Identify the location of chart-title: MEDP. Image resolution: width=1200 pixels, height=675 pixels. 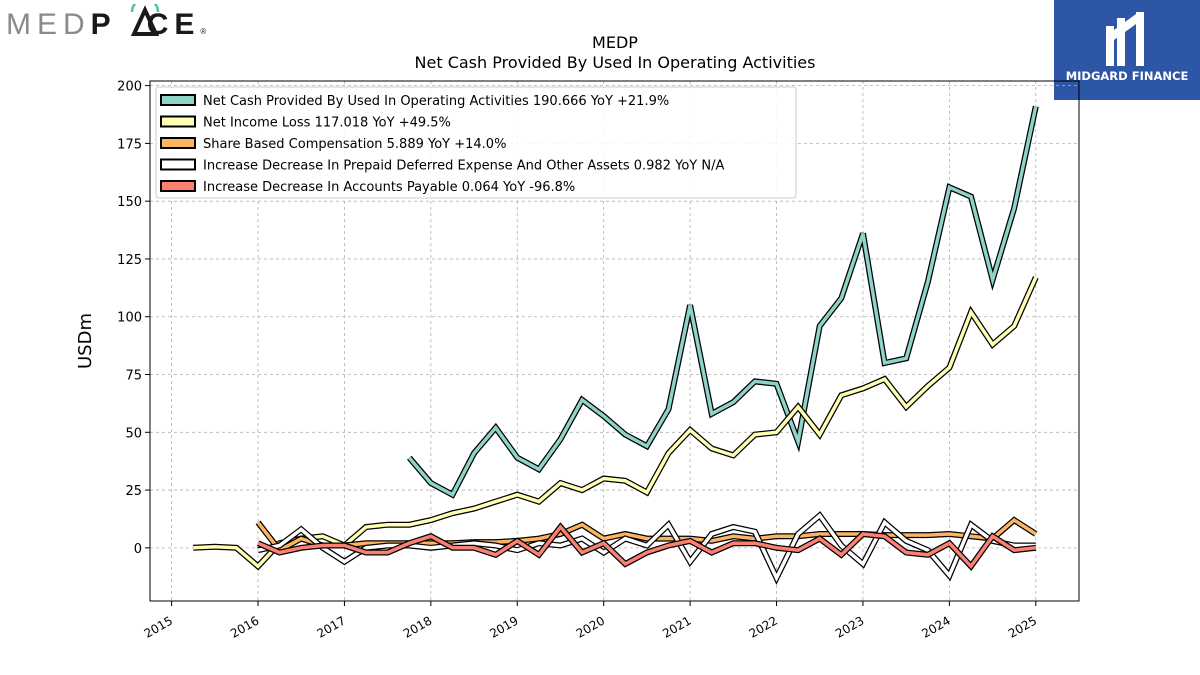
(615, 42).